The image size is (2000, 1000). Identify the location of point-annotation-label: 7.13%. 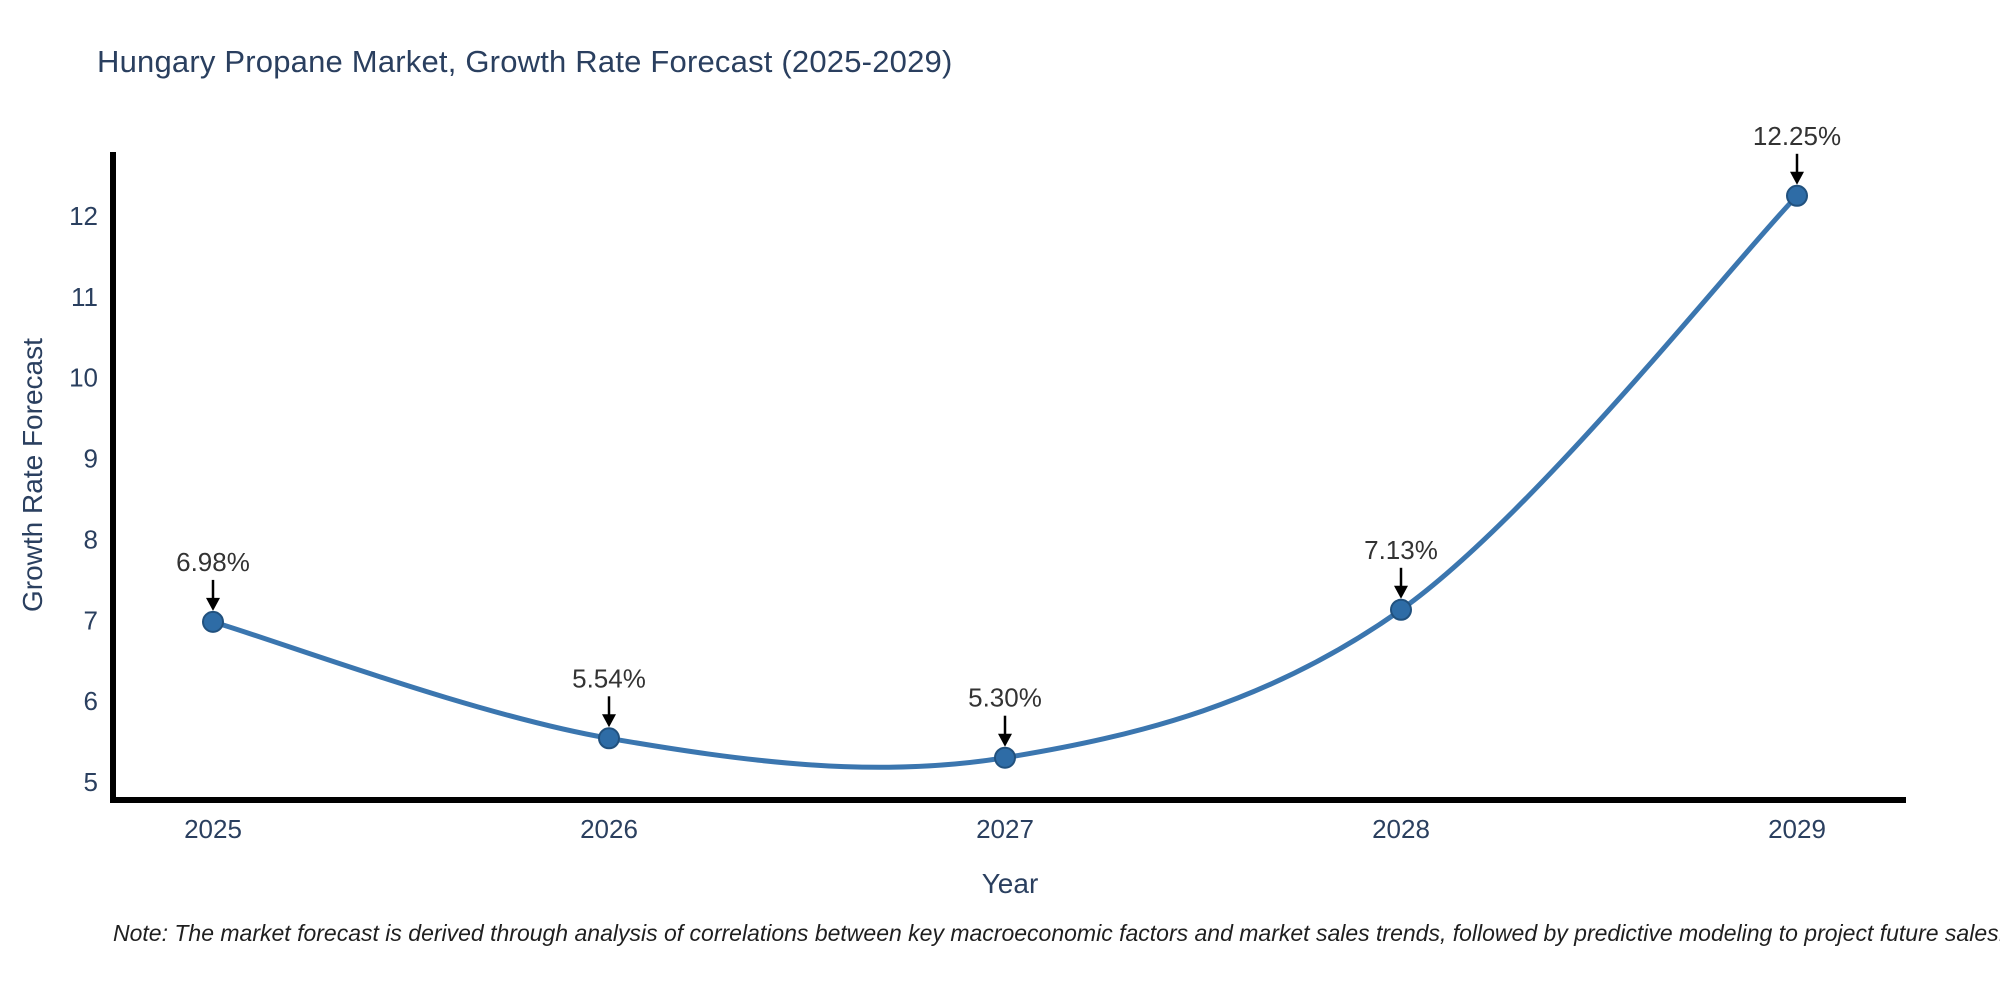
(1401, 550).